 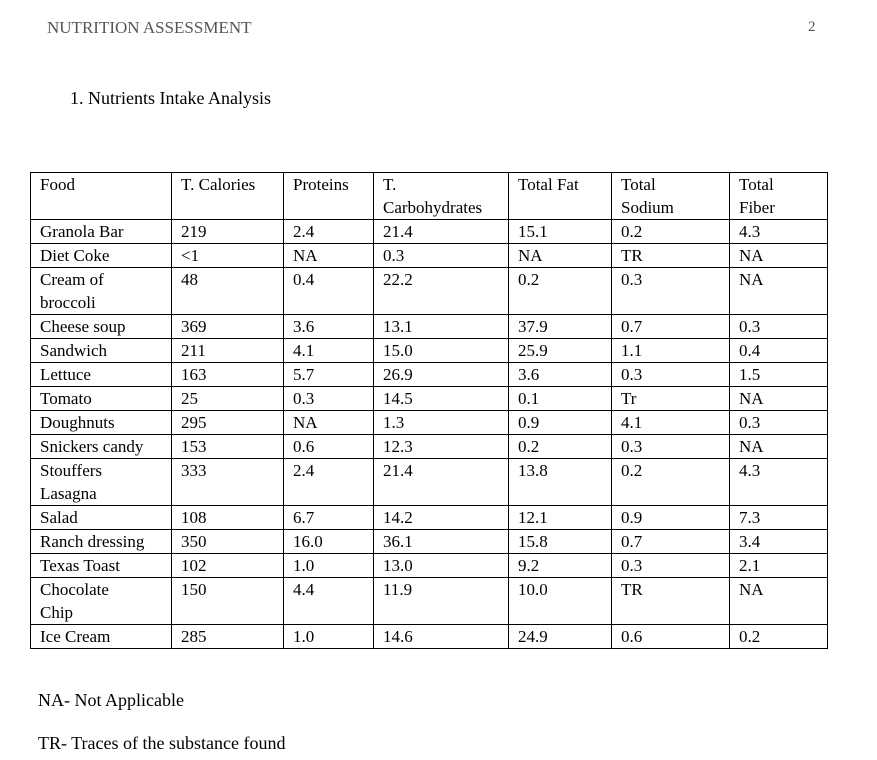 What do you see at coordinates (560, 196) in the screenshot?
I see `header-cell: Total Fat` at bounding box center [560, 196].